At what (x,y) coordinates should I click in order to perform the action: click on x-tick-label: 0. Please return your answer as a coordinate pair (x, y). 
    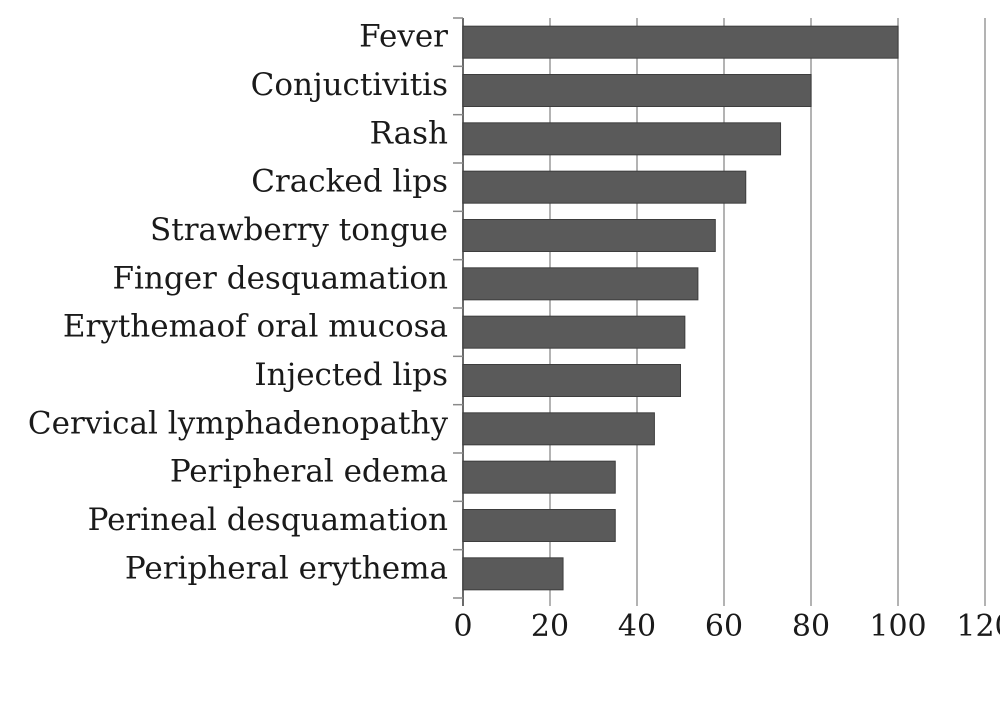
    Looking at the image, I should click on (462, 626).